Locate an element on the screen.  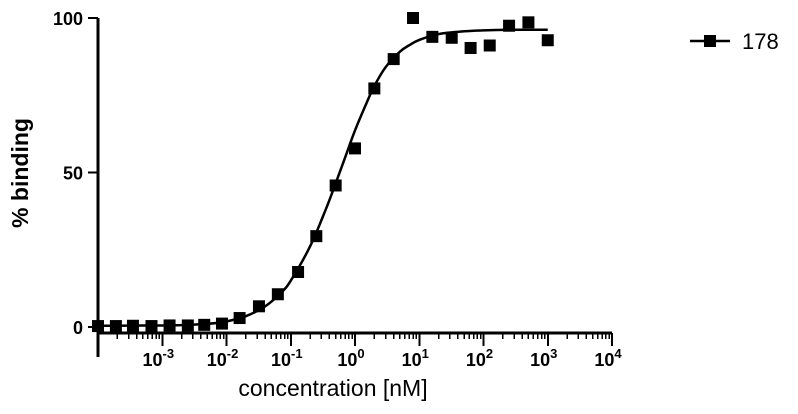
x-tick-label: 10³ is located at coordinates (543, 358).